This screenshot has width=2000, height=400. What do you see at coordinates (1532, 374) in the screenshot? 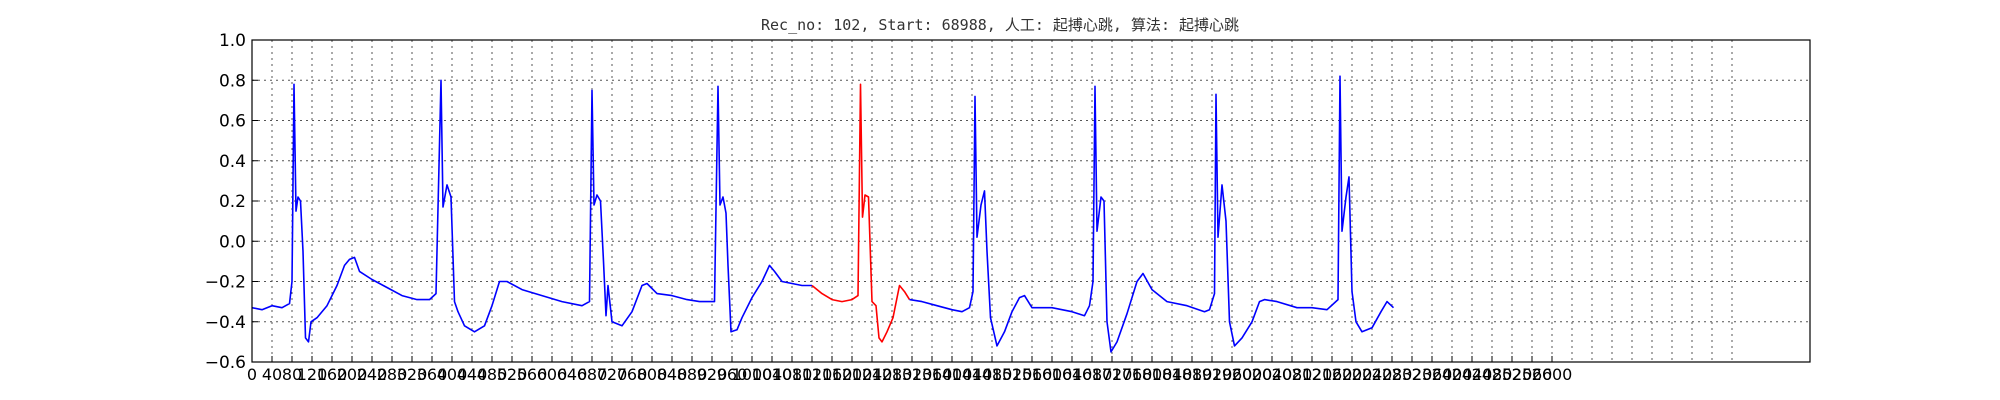
I see `x-tick-label: 2560` at bounding box center [1532, 374].